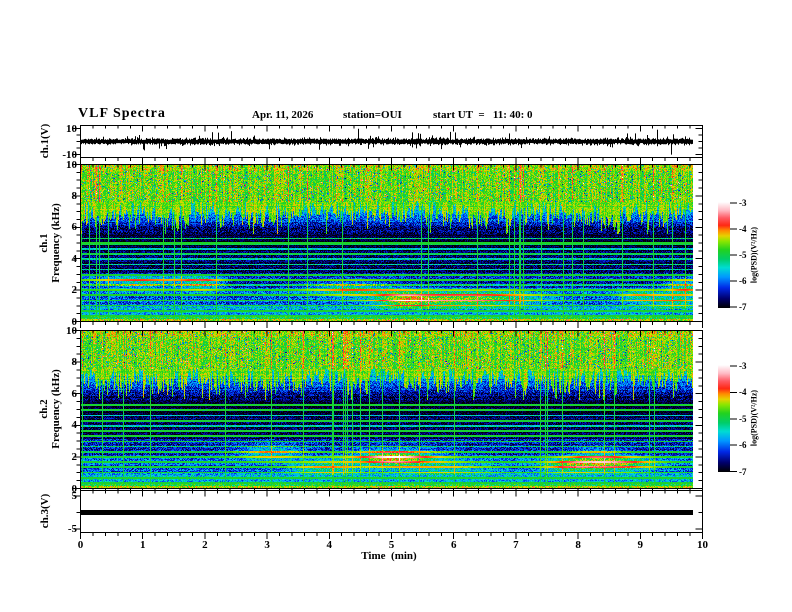 This screenshot has width=792, height=612. Describe the element at coordinates (74, 227) in the screenshot. I see `ch1-spectrogram-tick-label: 6` at that location.